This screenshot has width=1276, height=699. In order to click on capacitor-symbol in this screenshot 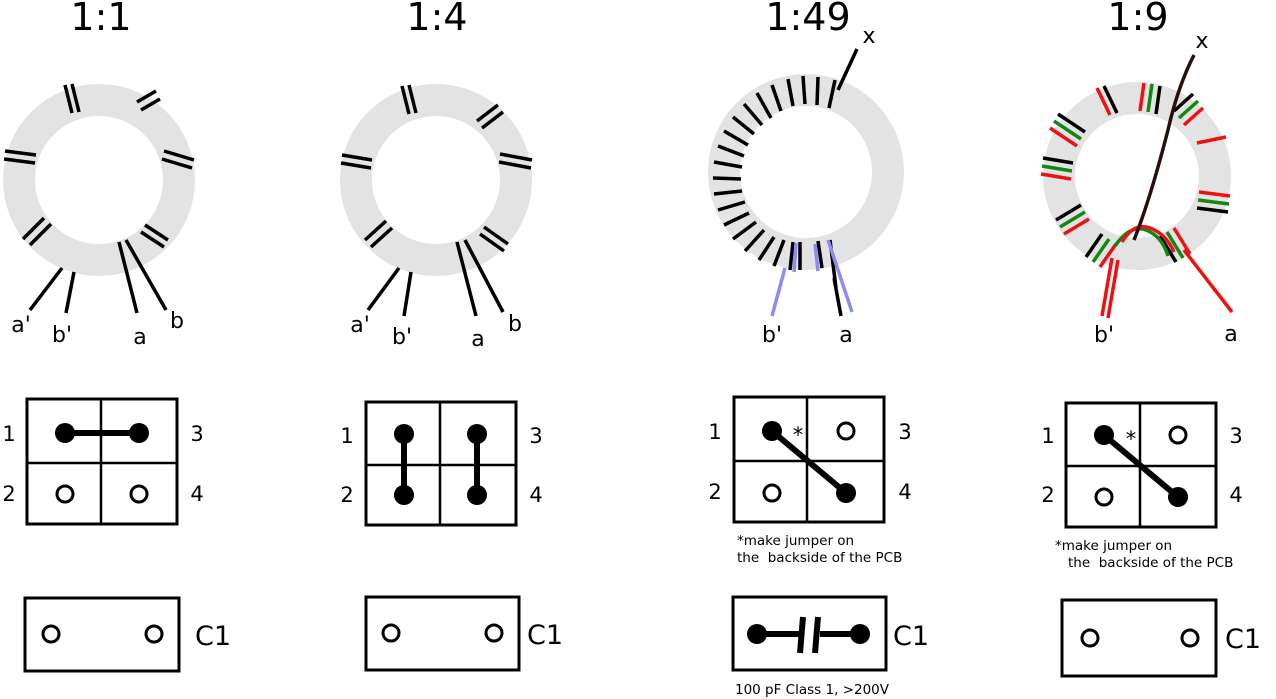, I will do `click(801, 635)`.